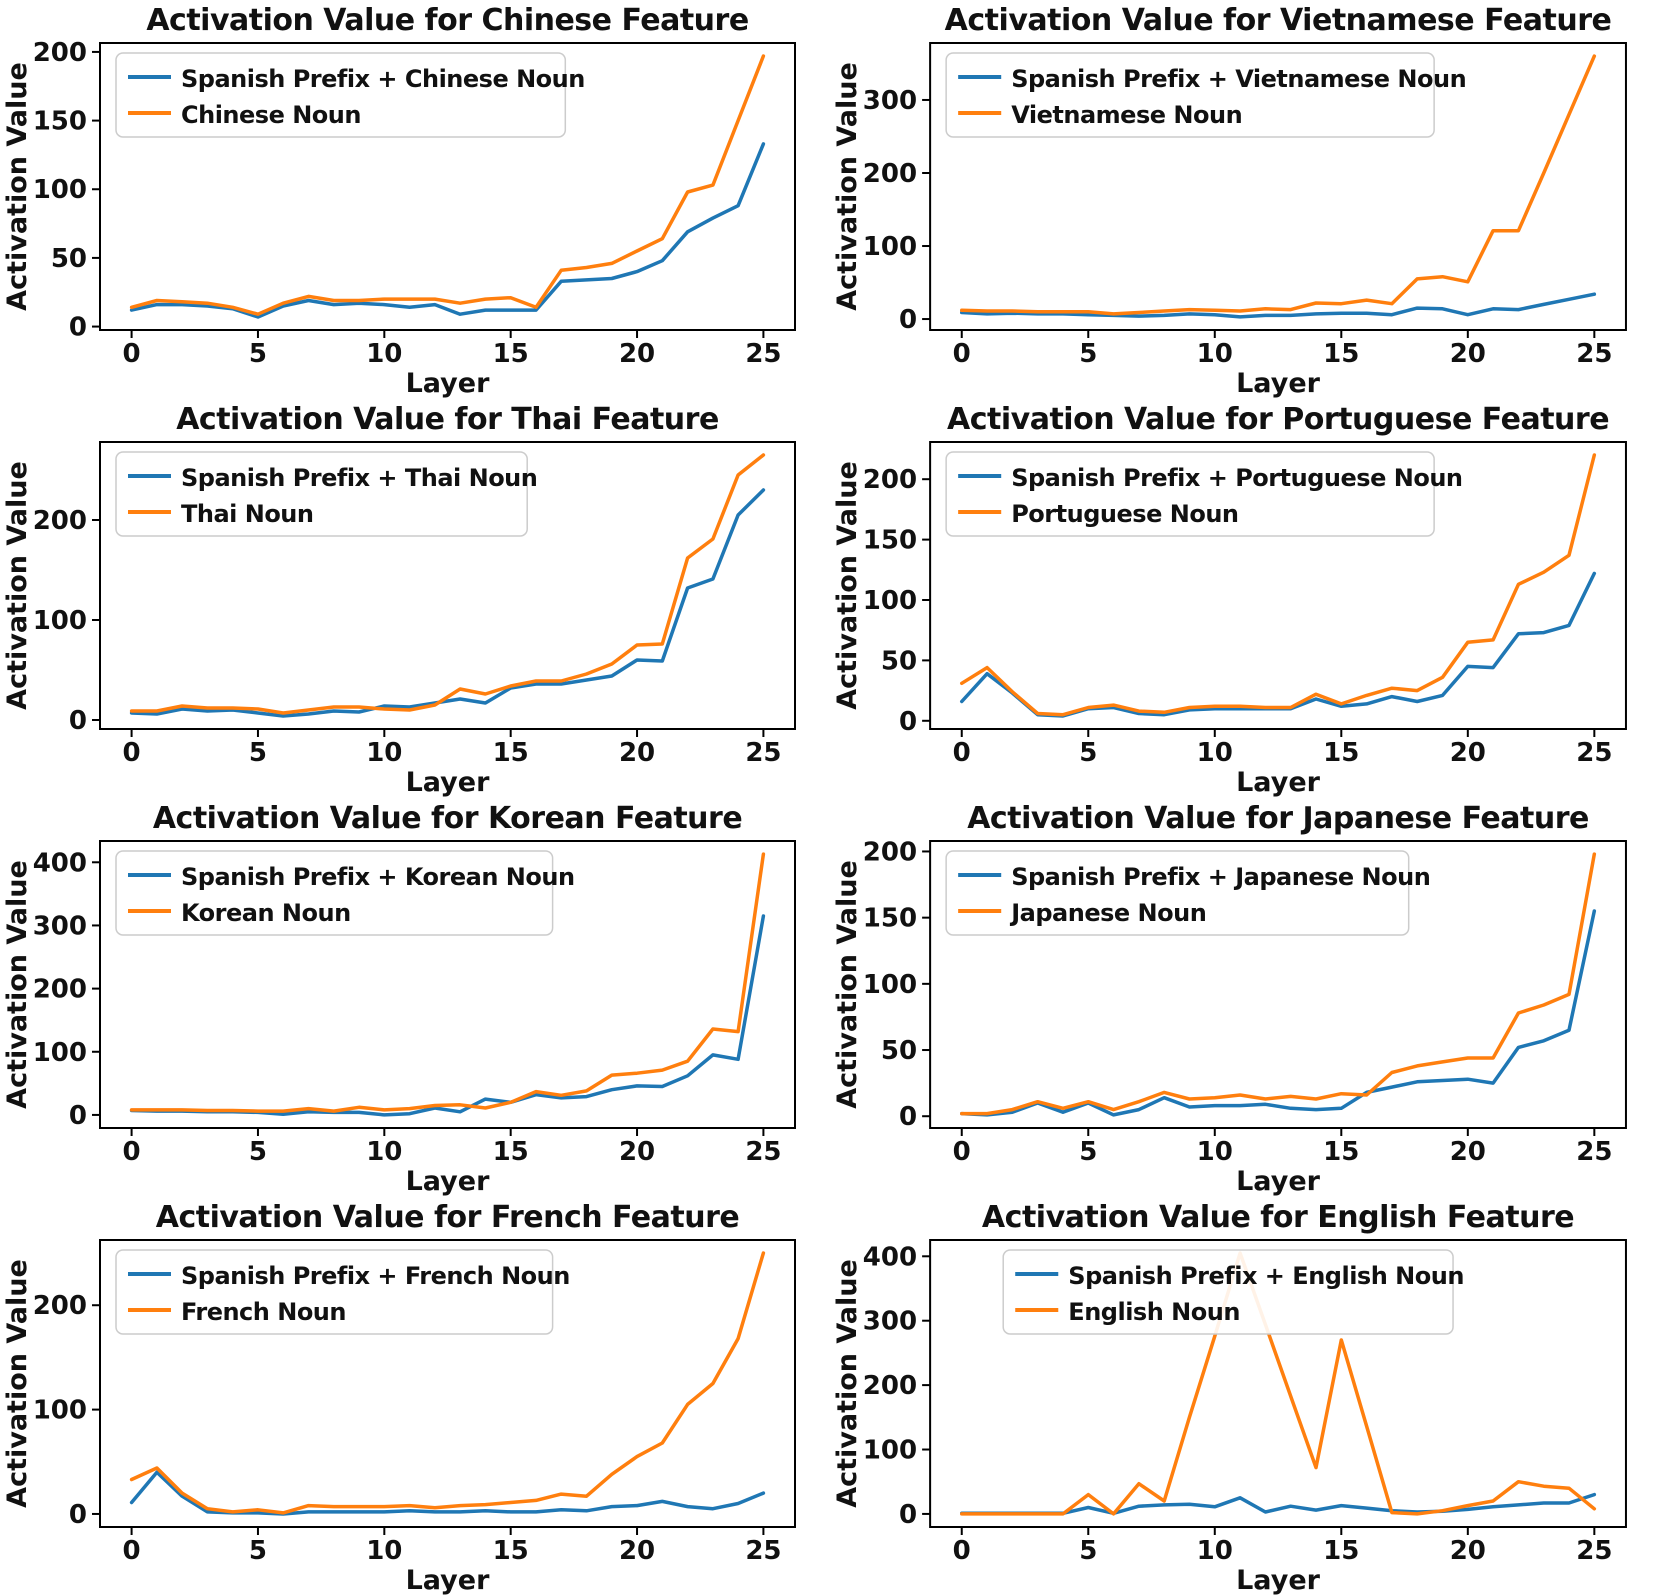 The width and height of the screenshot is (1661, 1596). Describe the element at coordinates (447, 818) in the screenshot. I see `chart-title: Activation Value for Korean Feature` at that location.